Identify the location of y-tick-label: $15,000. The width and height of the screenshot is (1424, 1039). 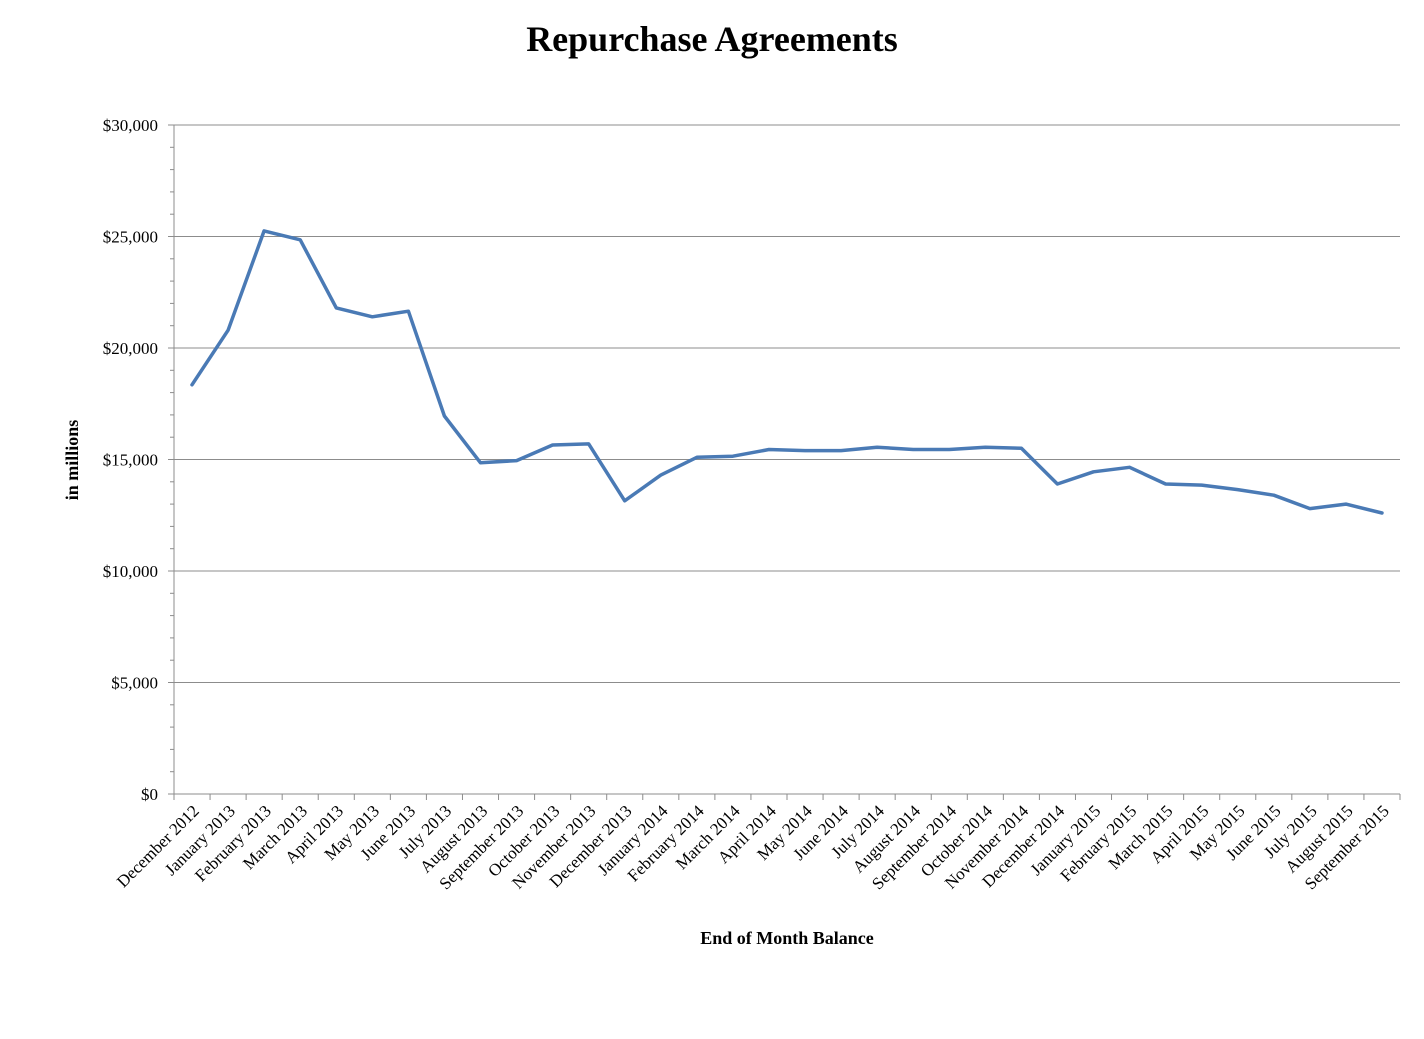
(130, 460).